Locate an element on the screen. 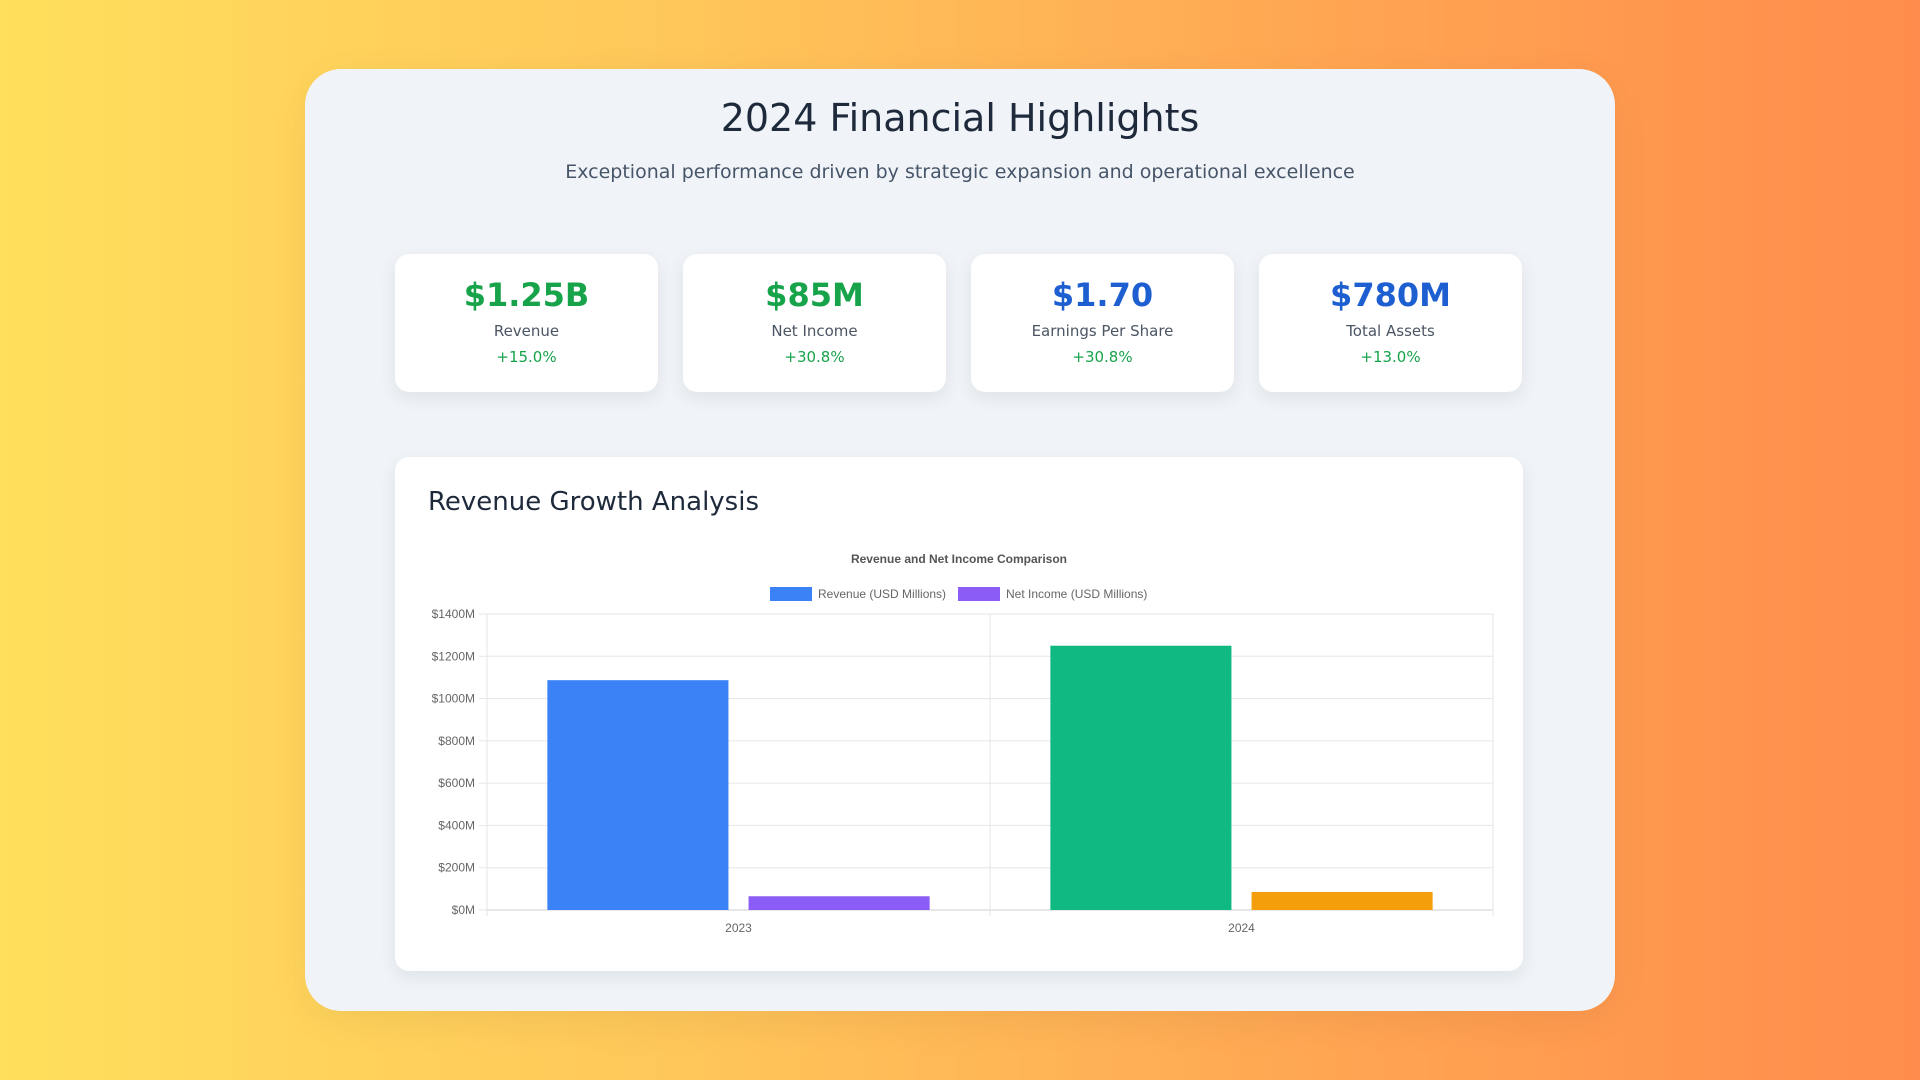 This screenshot has height=1080, width=1920. kpi-card-total-assets: $780M Total Assets +13.0% is located at coordinates (1390, 323).